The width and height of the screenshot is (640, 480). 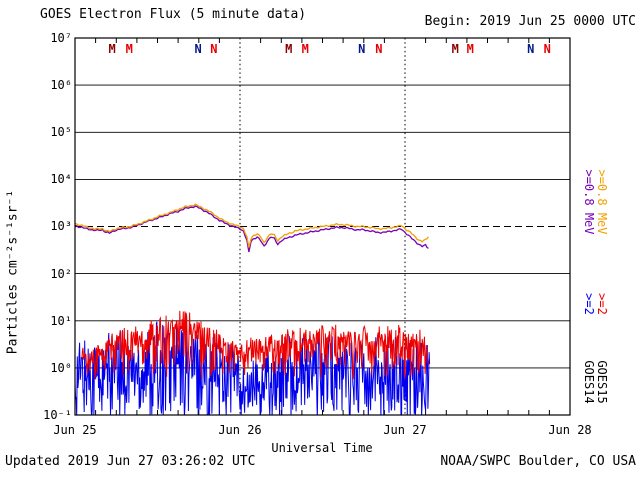 What do you see at coordinates (589, 304) in the screenshot?
I see `legend-e2-goes14: >=2` at bounding box center [589, 304].